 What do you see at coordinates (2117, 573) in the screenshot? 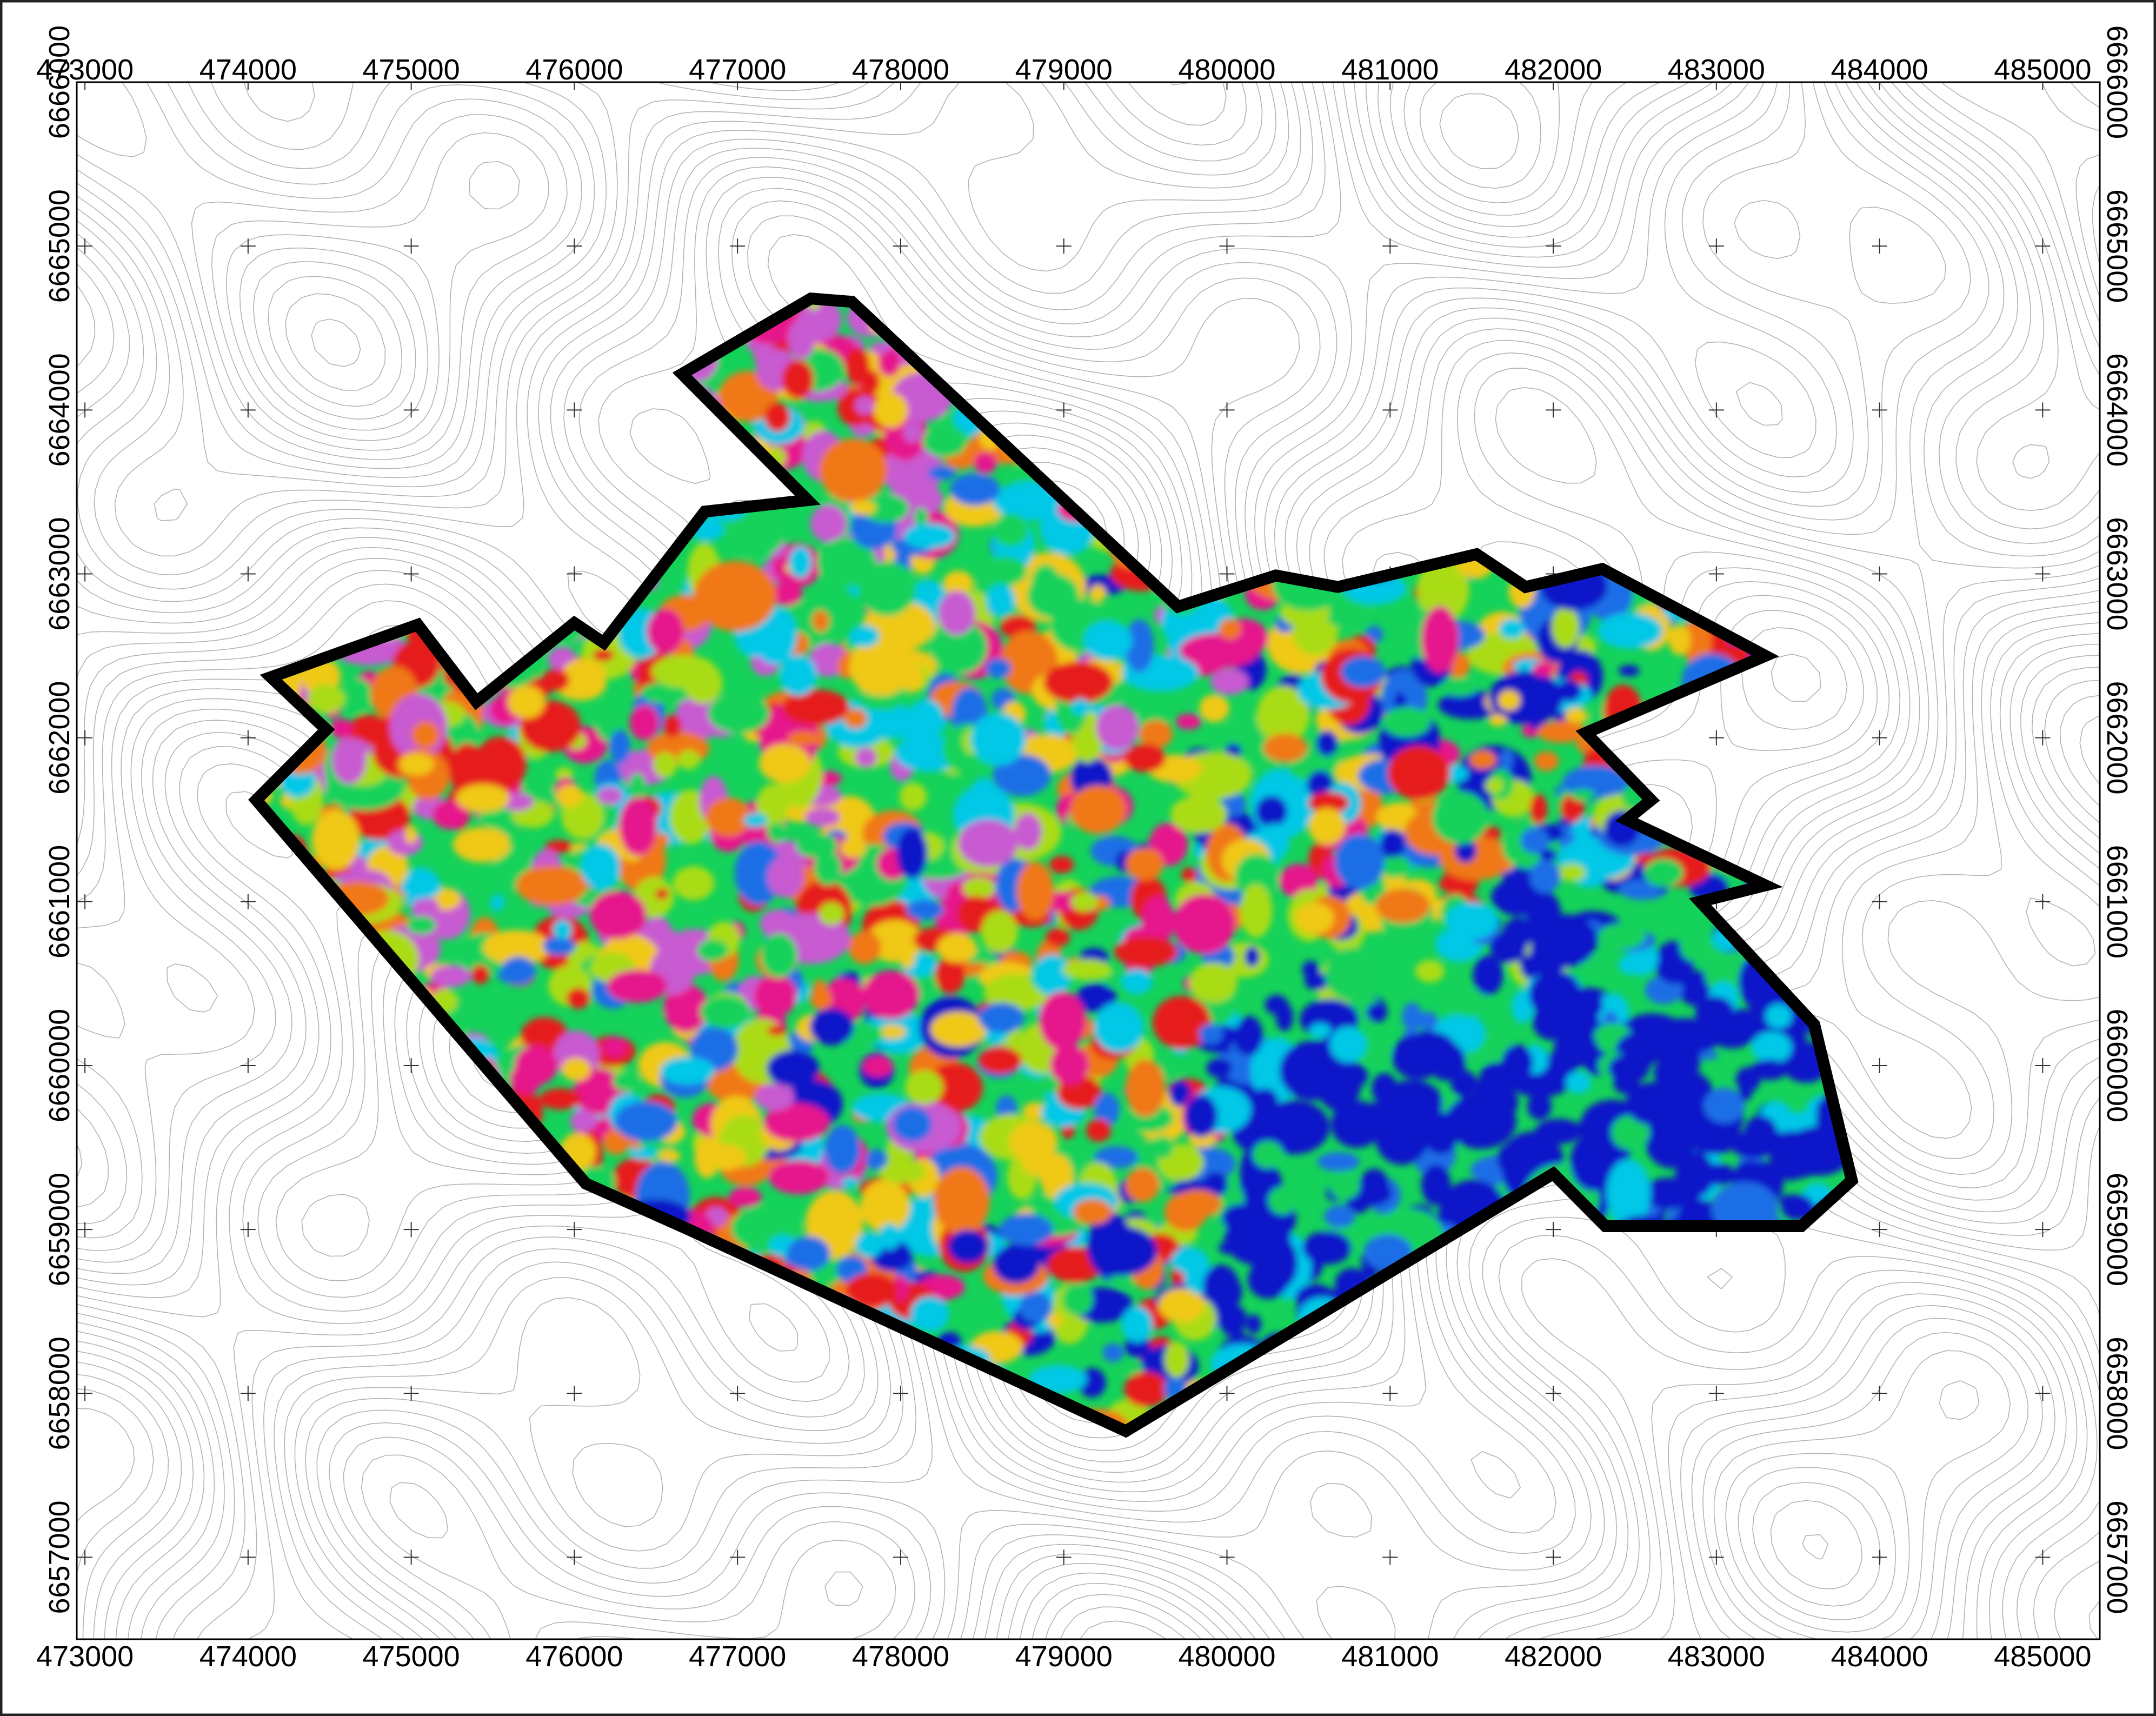
I see `y-tick-label-right: 6663000` at bounding box center [2117, 573].